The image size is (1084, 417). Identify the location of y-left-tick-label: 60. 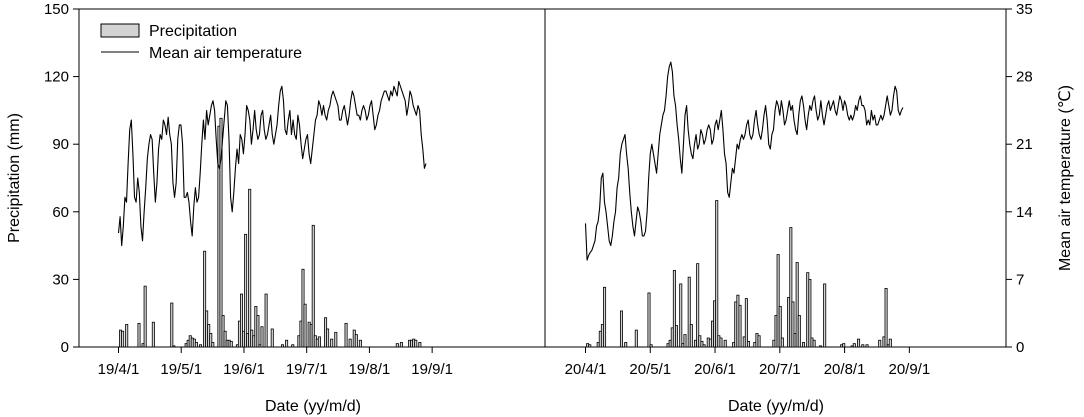
(60, 212).